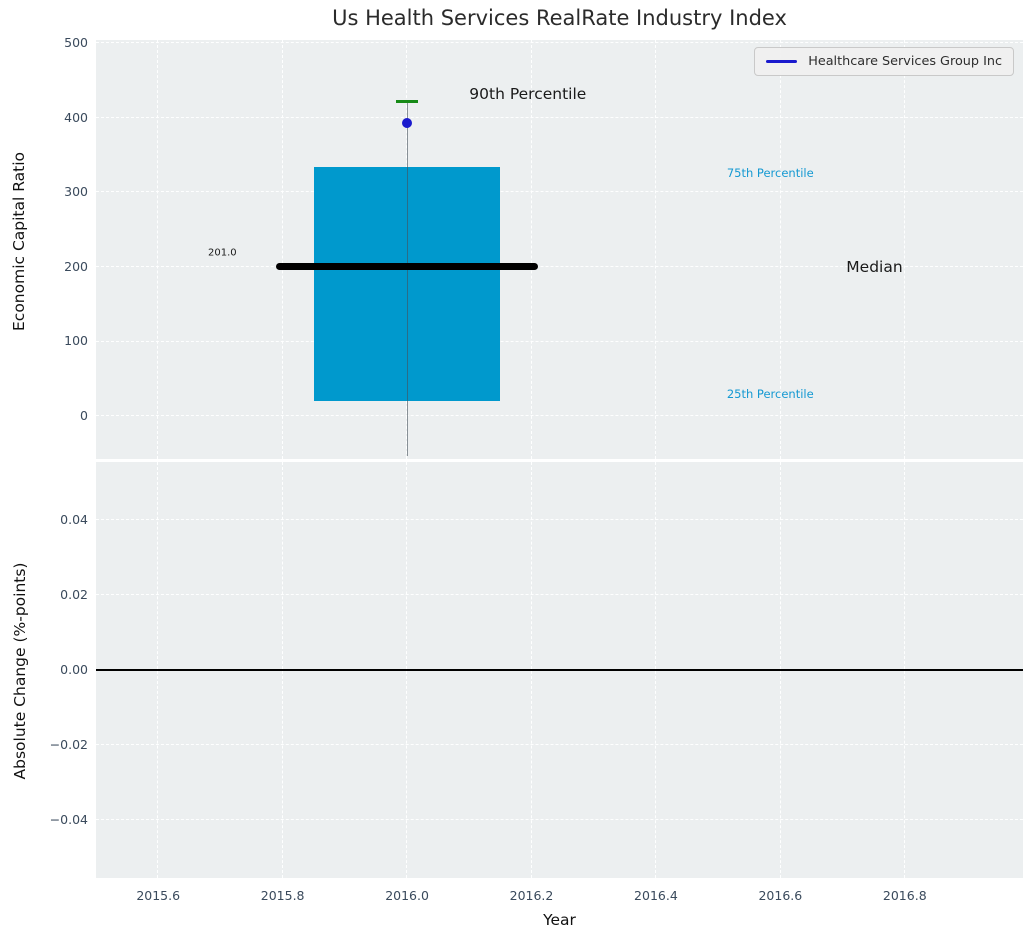 Image resolution: width=1034 pixels, height=942 pixels. I want to click on median-line, so click(407, 266).